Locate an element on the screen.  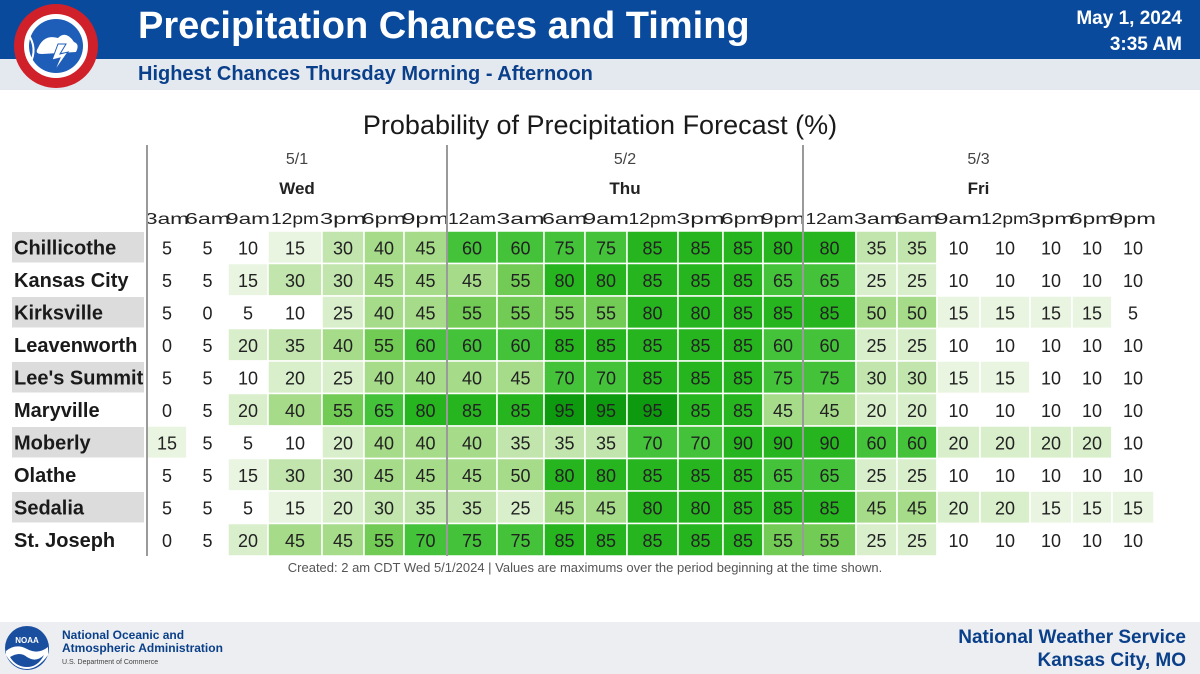
page-title: Precipitation Chances and Timing is located at coordinates (444, 26).